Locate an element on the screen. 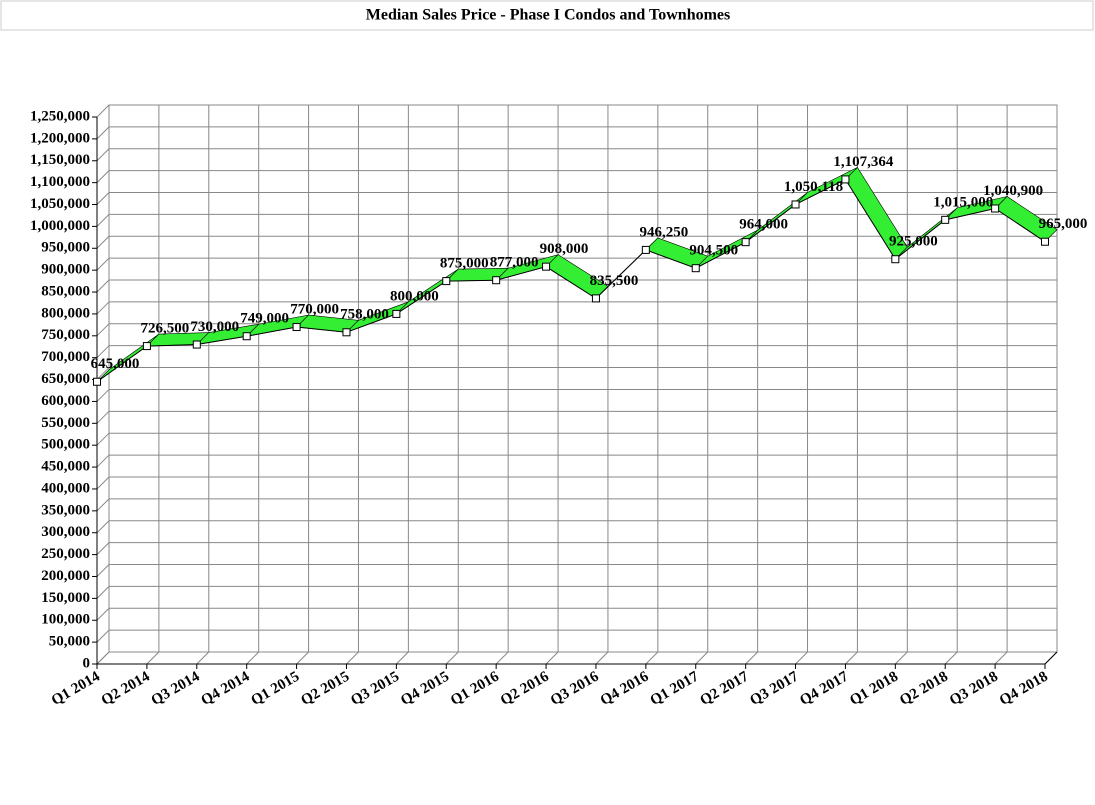 Image resolution: width=1095 pixels, height=805 pixels. y-tick-label: 50,000 is located at coordinates (69, 642).